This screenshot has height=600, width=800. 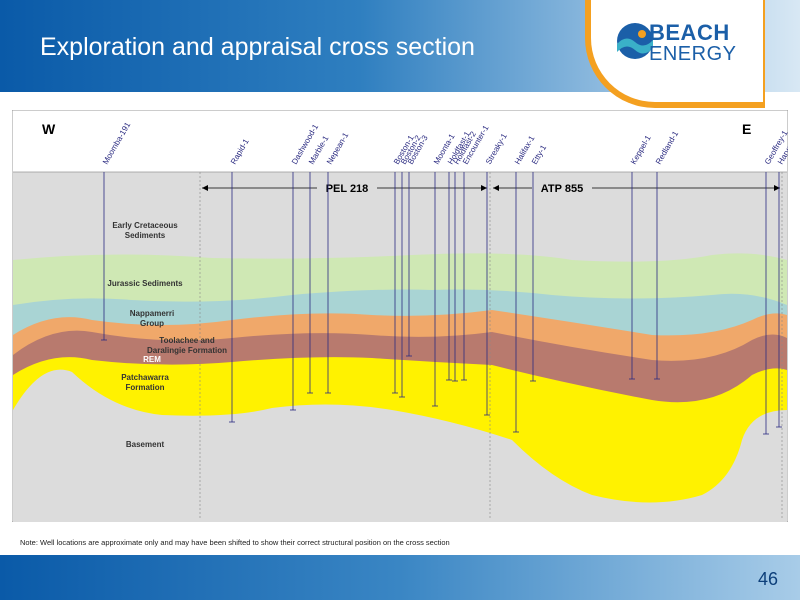 I want to click on compass-west: W, so click(x=49, y=129).